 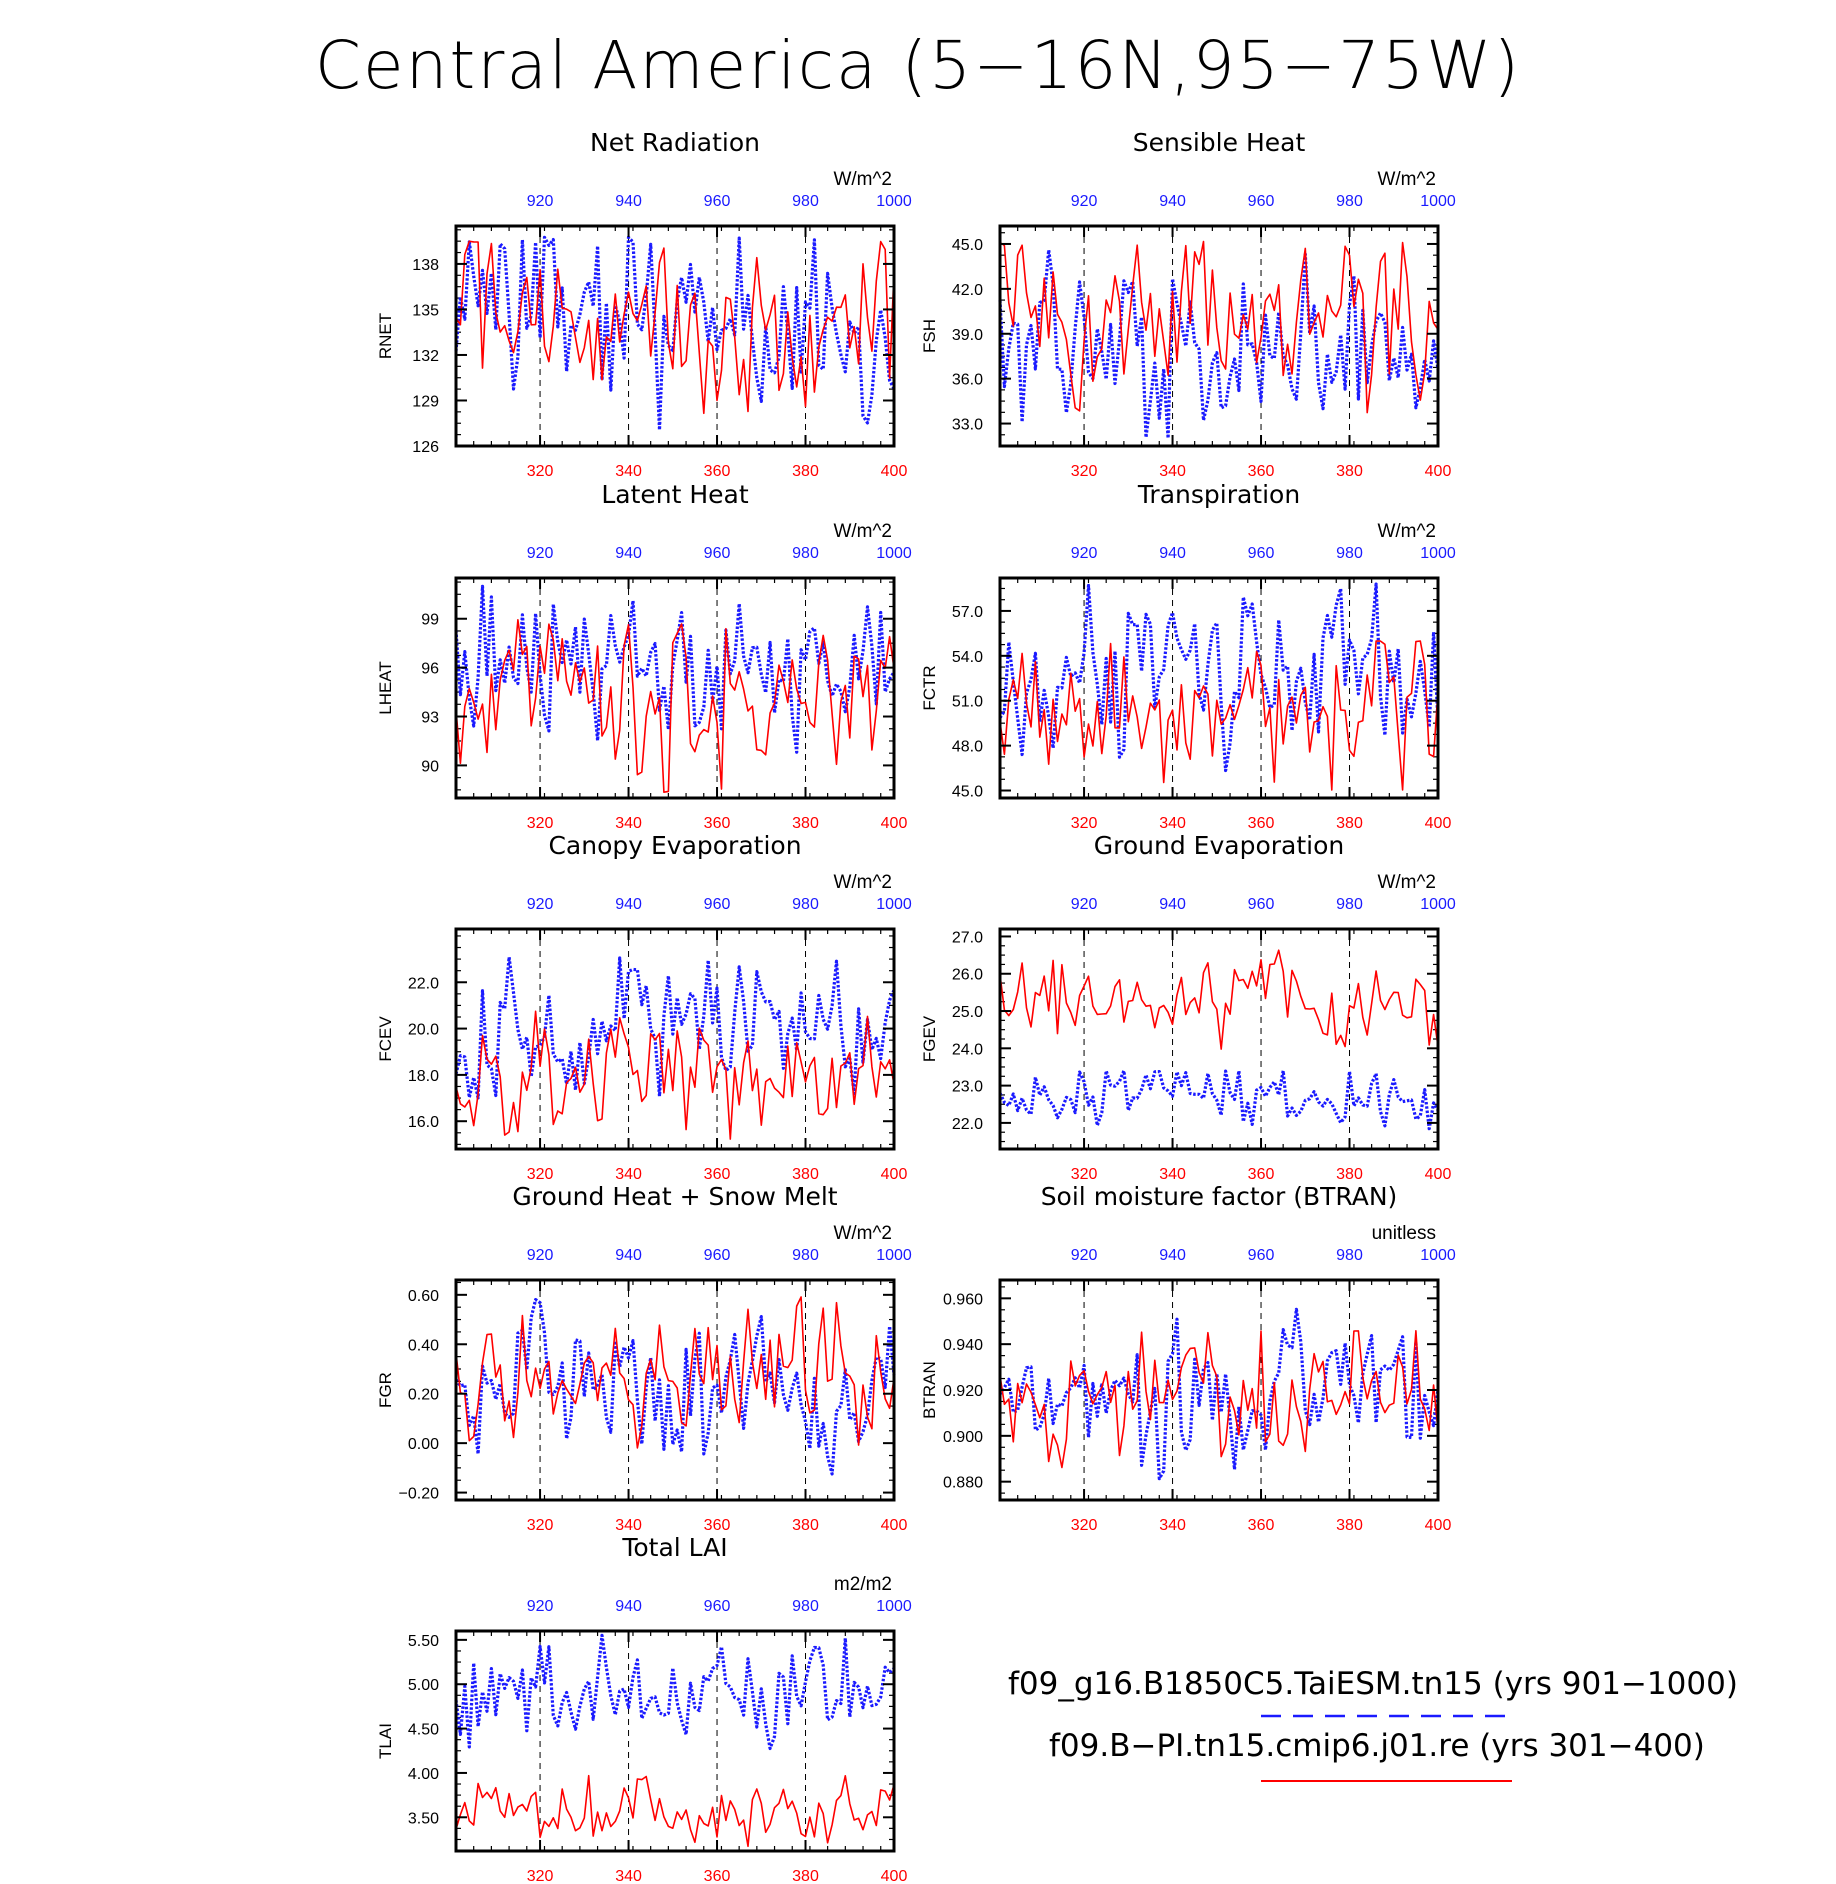 I want to click on y-tick-label: −0.20, so click(x=419, y=1494).